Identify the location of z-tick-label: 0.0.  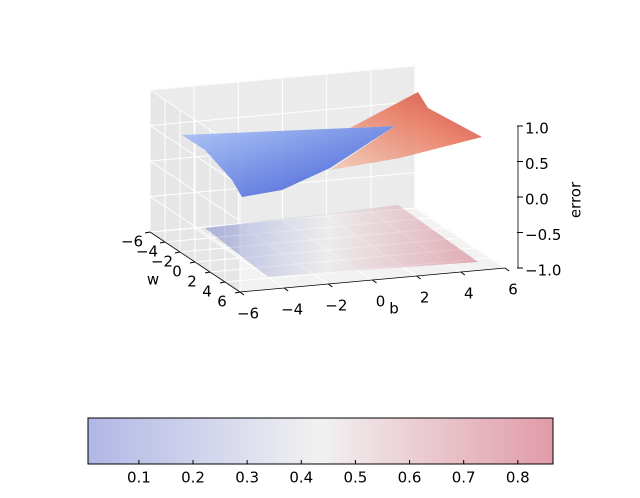
(537, 200).